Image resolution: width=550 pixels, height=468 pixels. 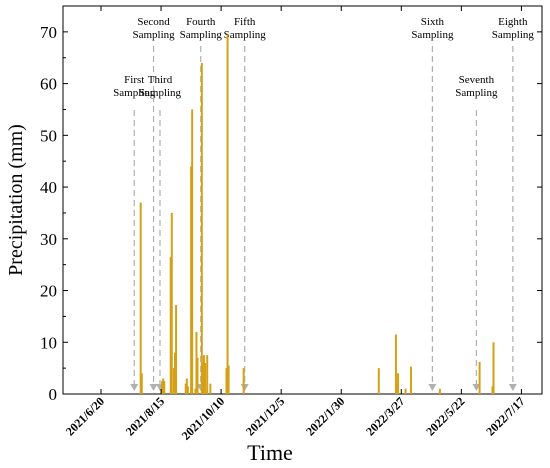 What do you see at coordinates (48, 187) in the screenshot?
I see `y-tick-label: 40` at bounding box center [48, 187].